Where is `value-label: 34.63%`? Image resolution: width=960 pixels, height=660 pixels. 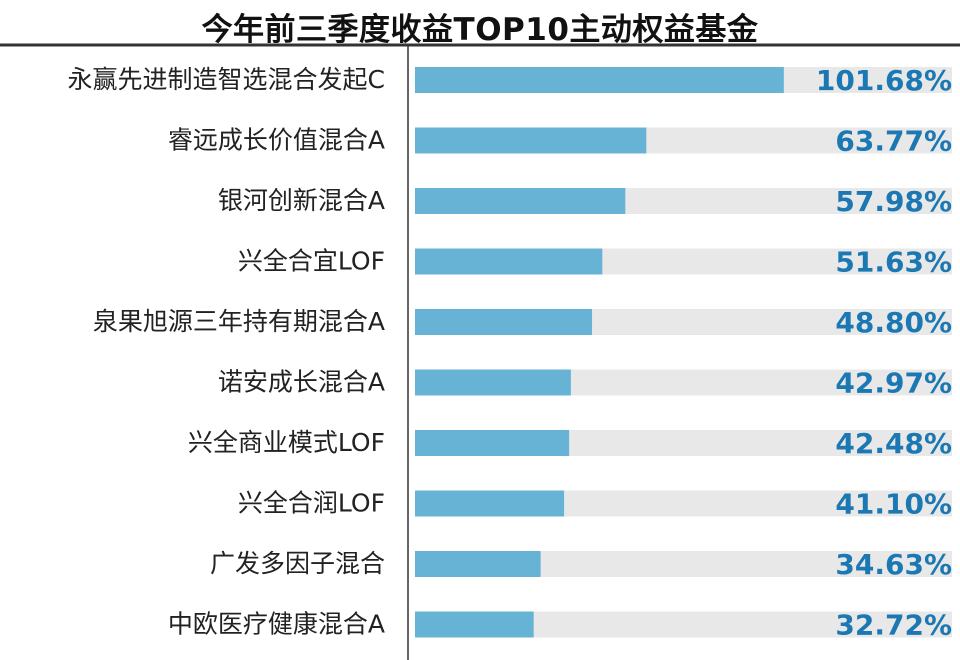 value-label: 34.63% is located at coordinates (893, 564).